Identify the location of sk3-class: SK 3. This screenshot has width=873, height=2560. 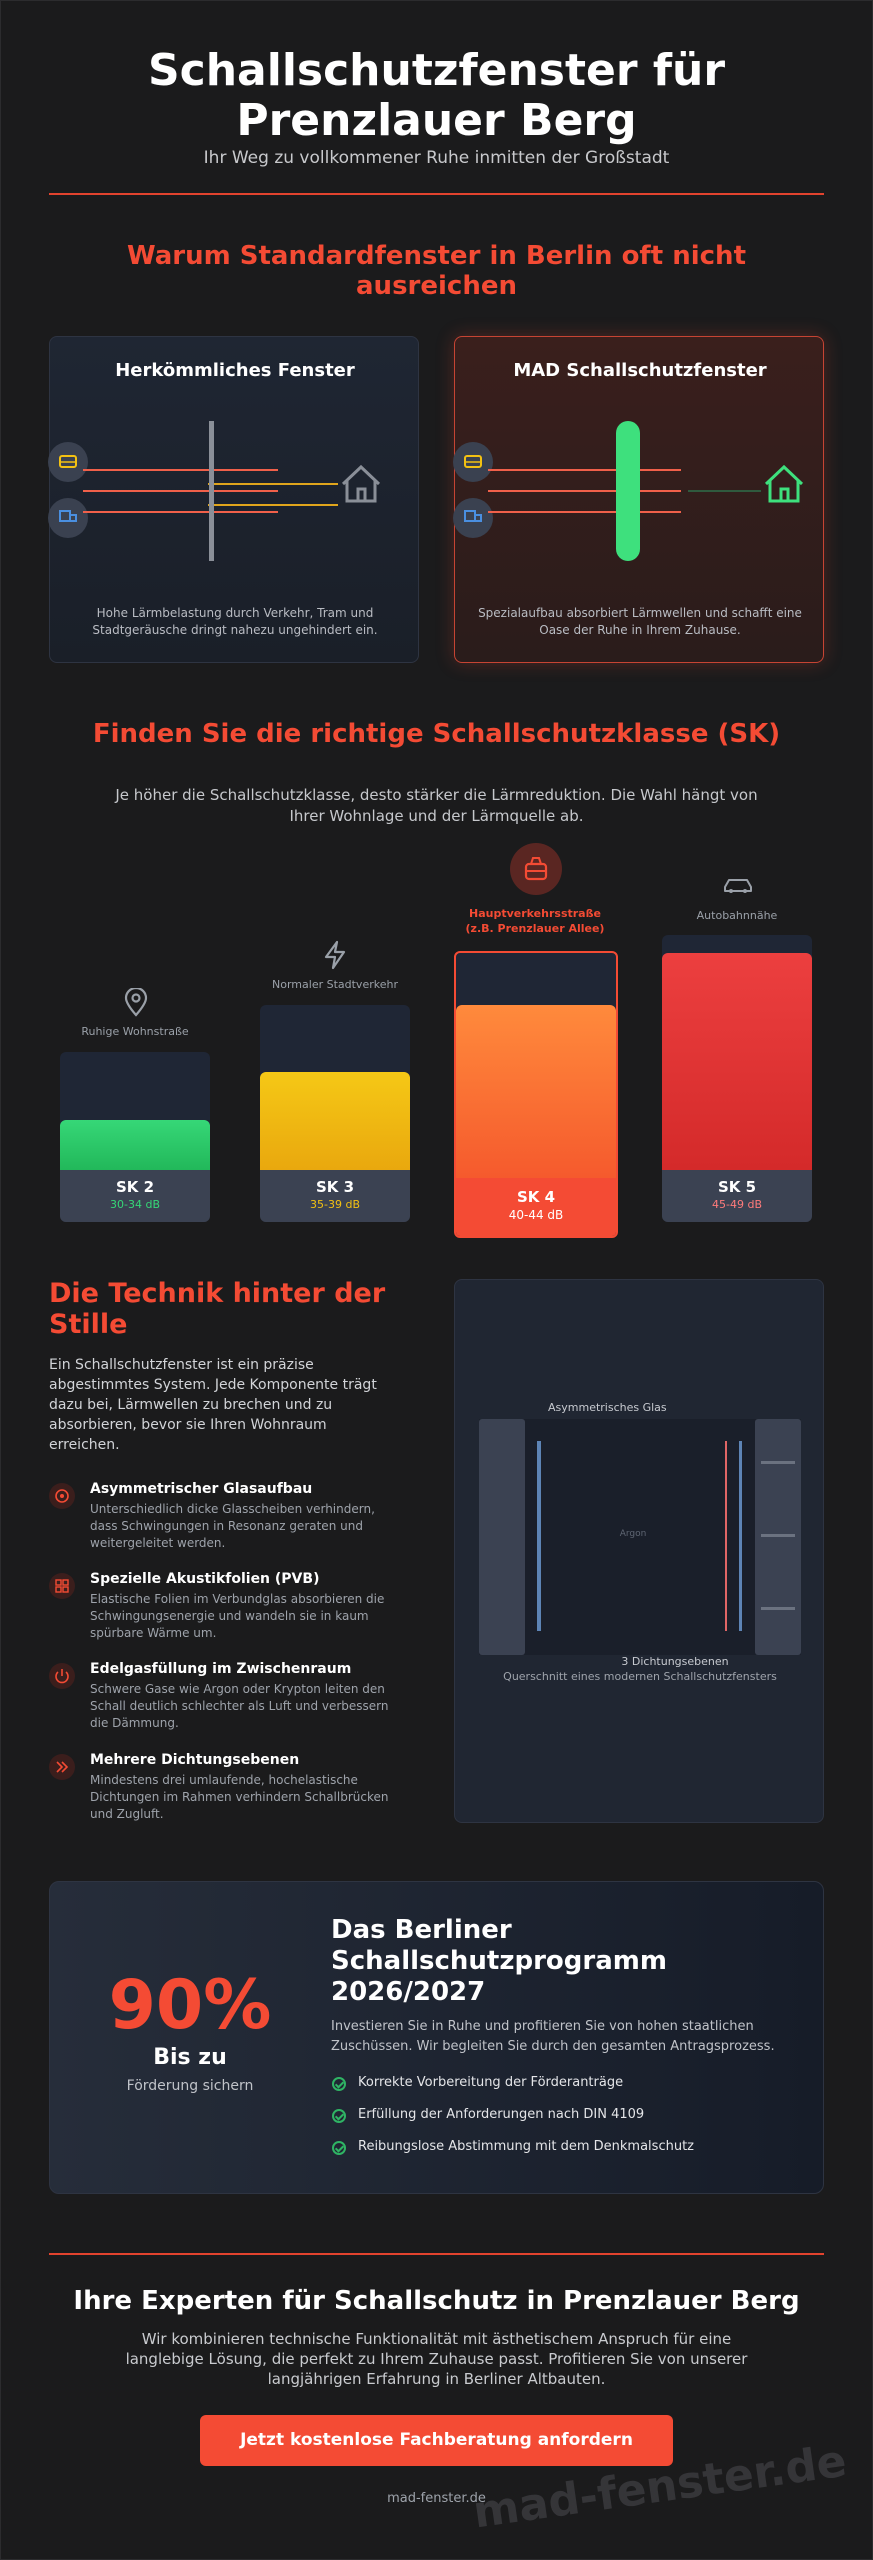
(335, 1187).